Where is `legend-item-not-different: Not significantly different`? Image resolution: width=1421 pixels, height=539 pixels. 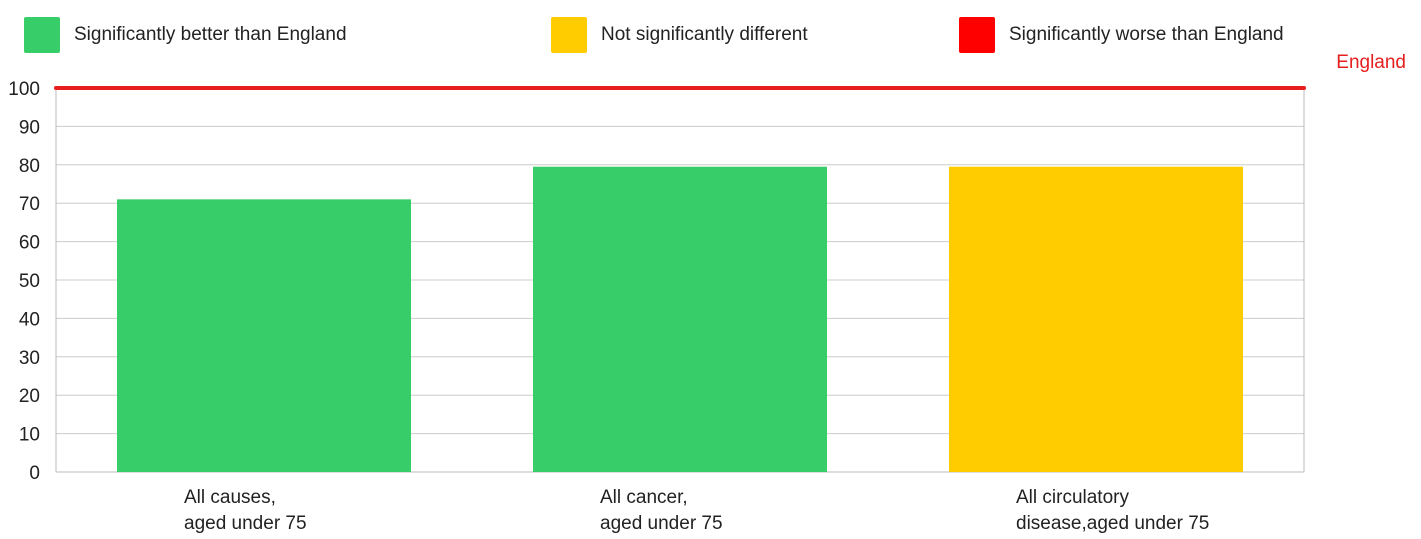
legend-item-not-different: Not significantly different is located at coordinates (679, 35).